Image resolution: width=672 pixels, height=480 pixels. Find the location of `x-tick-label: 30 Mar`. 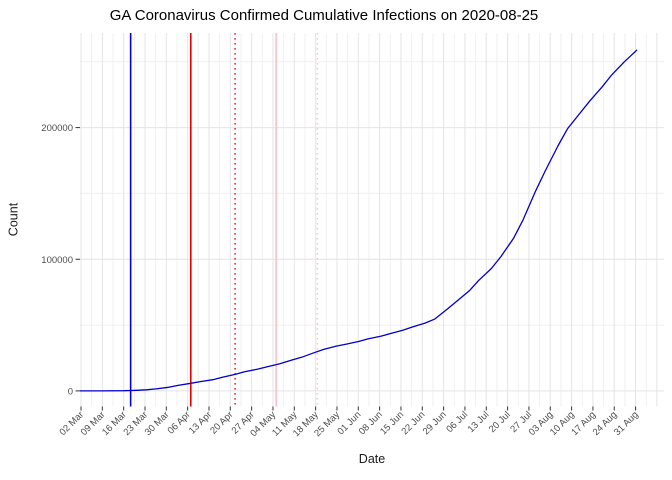

x-tick-label: 30 Mar is located at coordinates (157, 423).